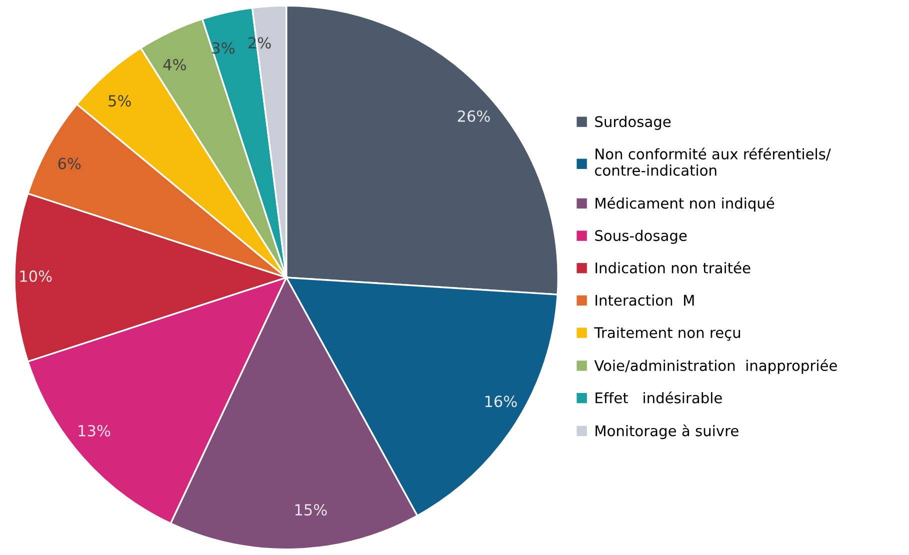  I want to click on data-label: 10%, so click(36, 276).